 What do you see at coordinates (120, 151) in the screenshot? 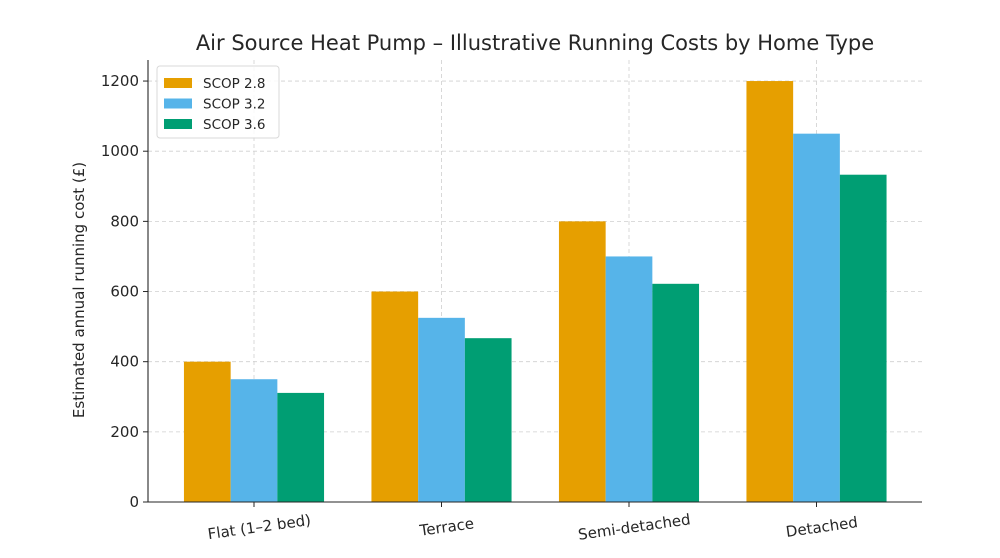
I see `y-tick-label: 1000` at bounding box center [120, 151].